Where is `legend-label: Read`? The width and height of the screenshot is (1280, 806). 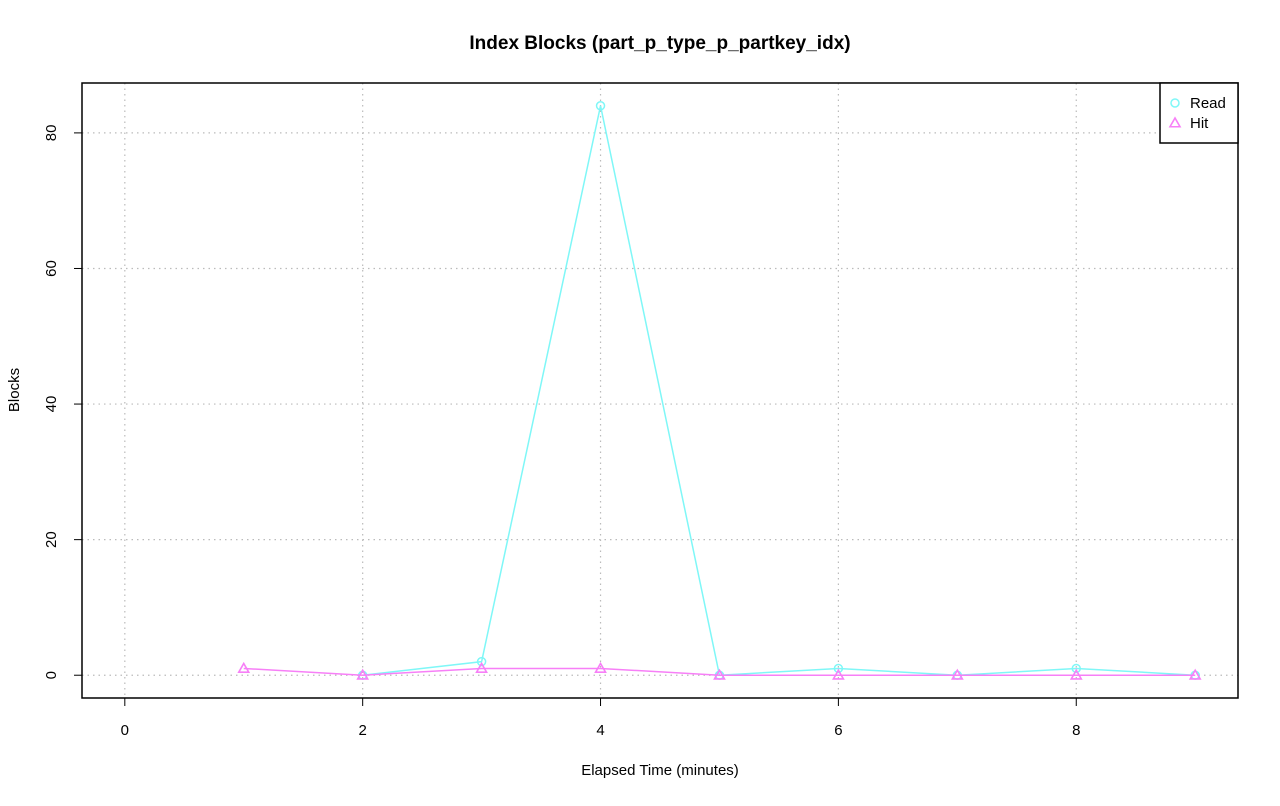
legend-label: Read is located at coordinates (1208, 103).